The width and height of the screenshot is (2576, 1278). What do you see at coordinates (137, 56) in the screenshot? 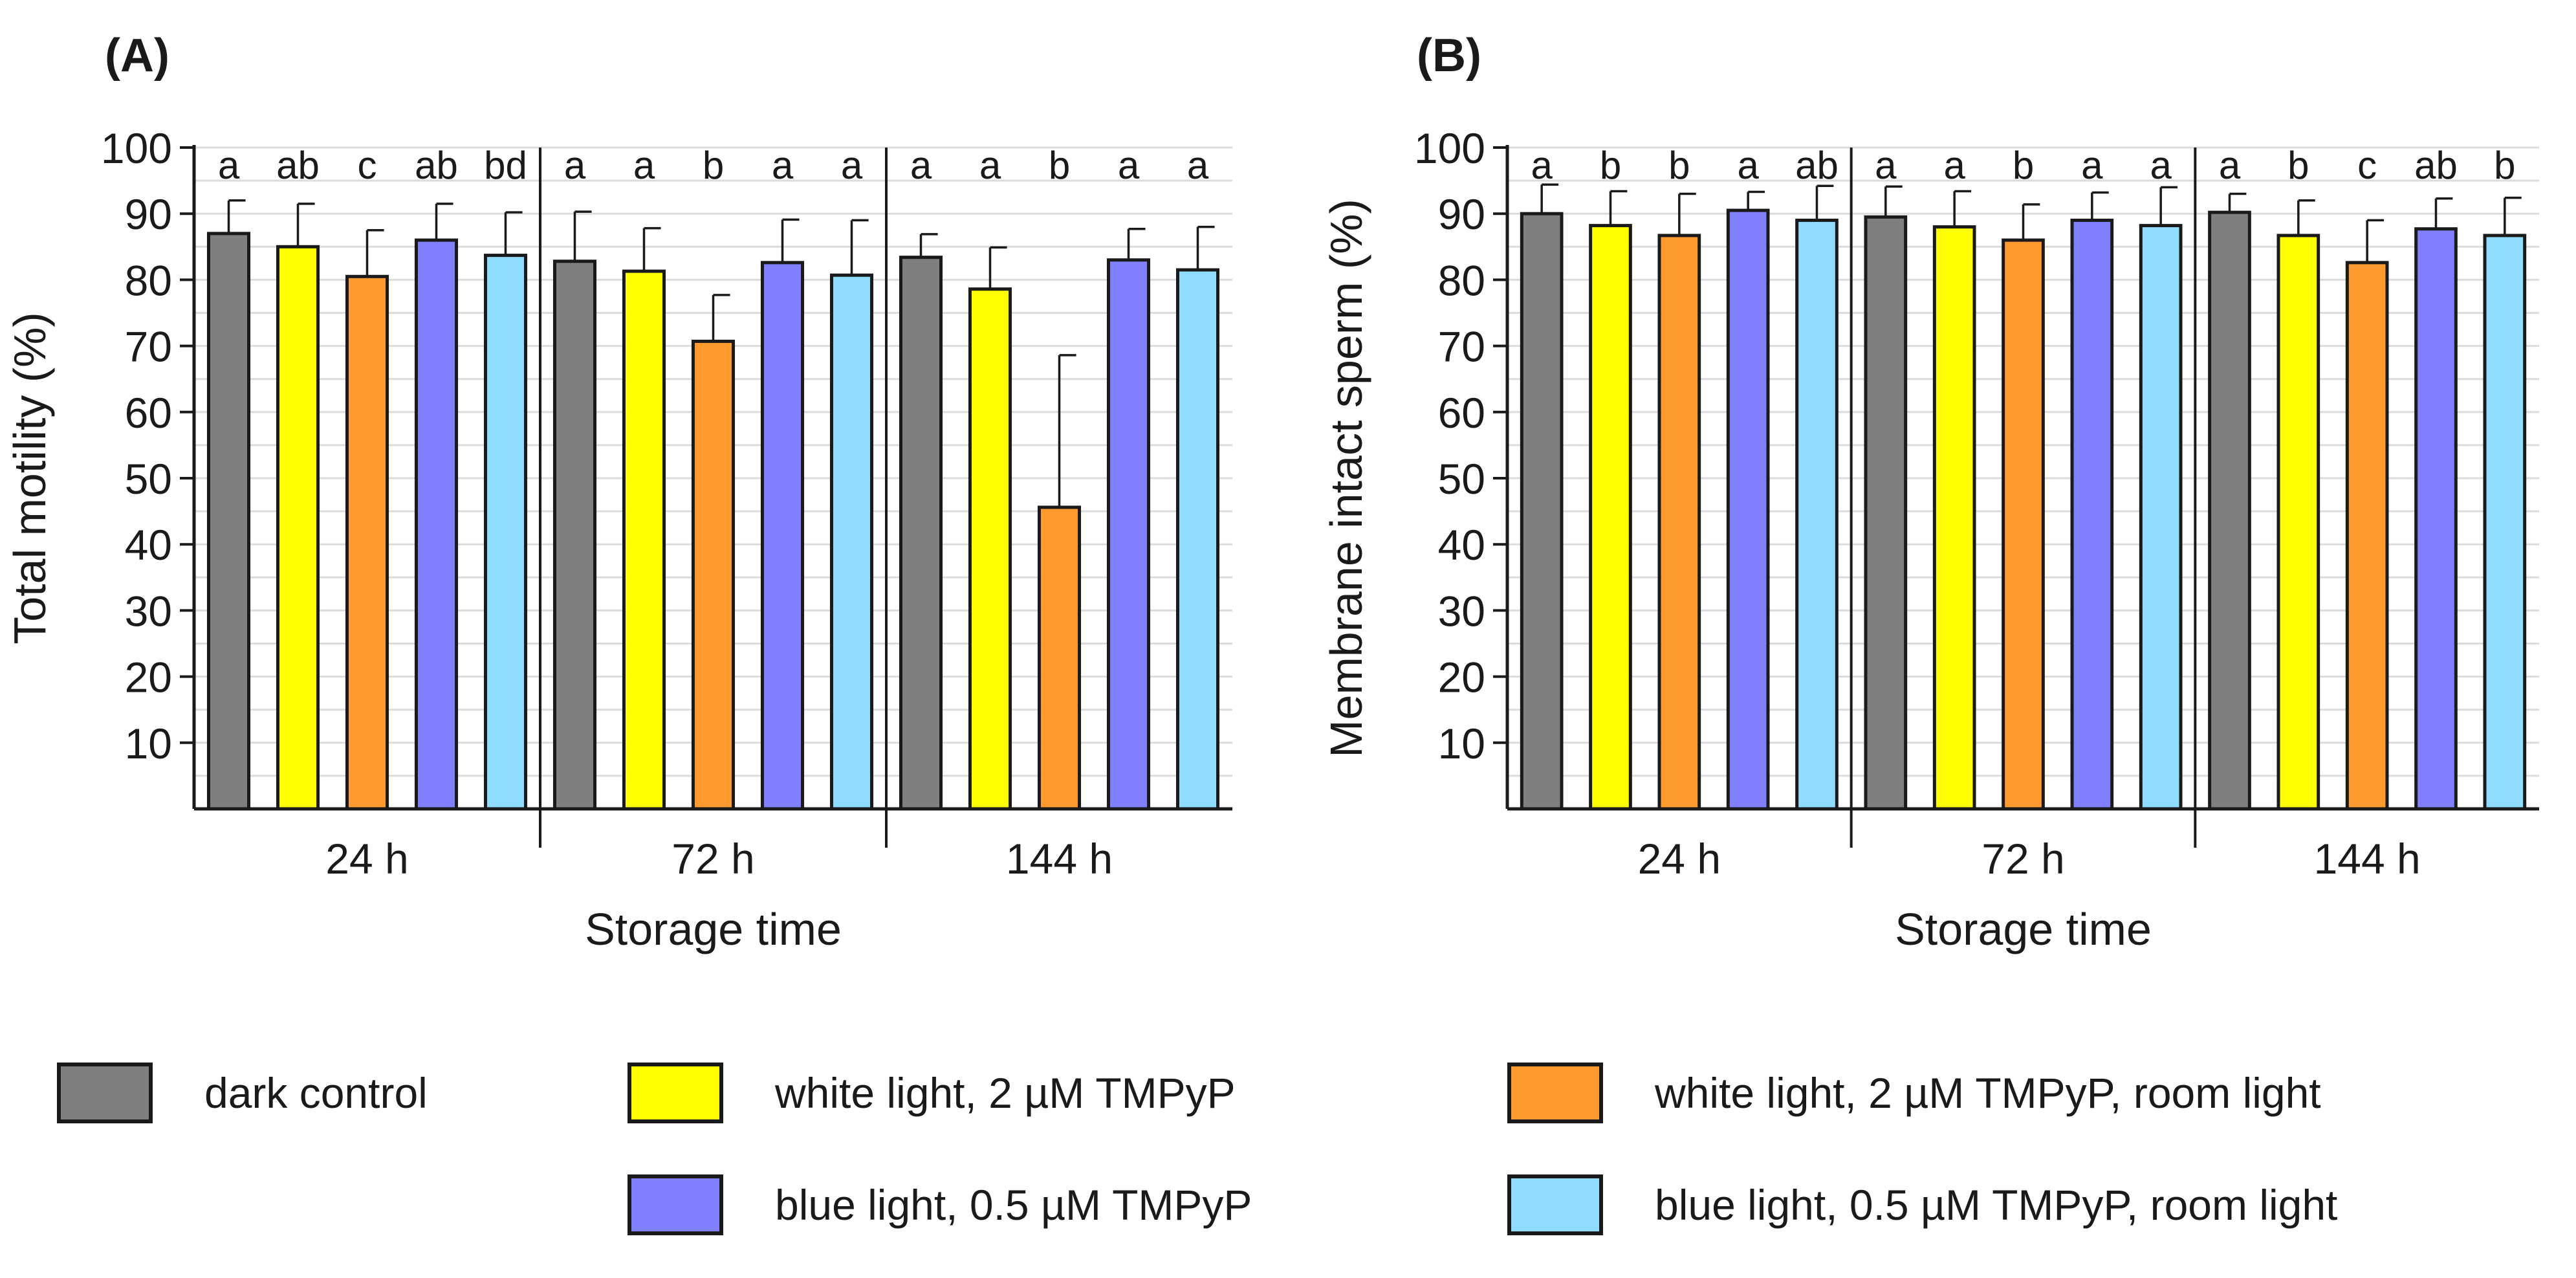
I see `panel-label: (A)` at bounding box center [137, 56].